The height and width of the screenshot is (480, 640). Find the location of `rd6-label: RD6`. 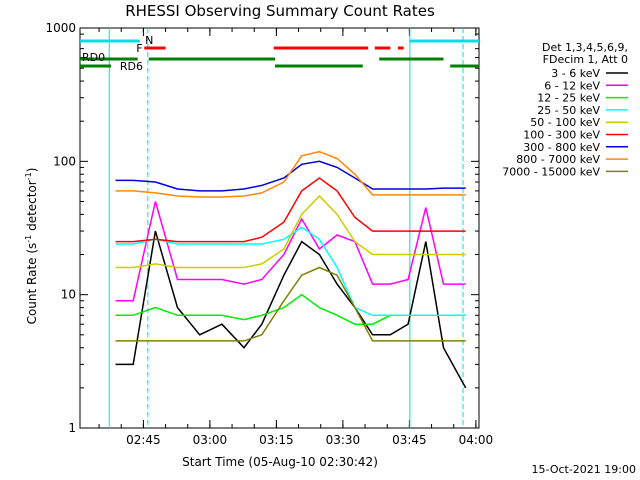

rd6-label: RD6 is located at coordinates (131, 66).